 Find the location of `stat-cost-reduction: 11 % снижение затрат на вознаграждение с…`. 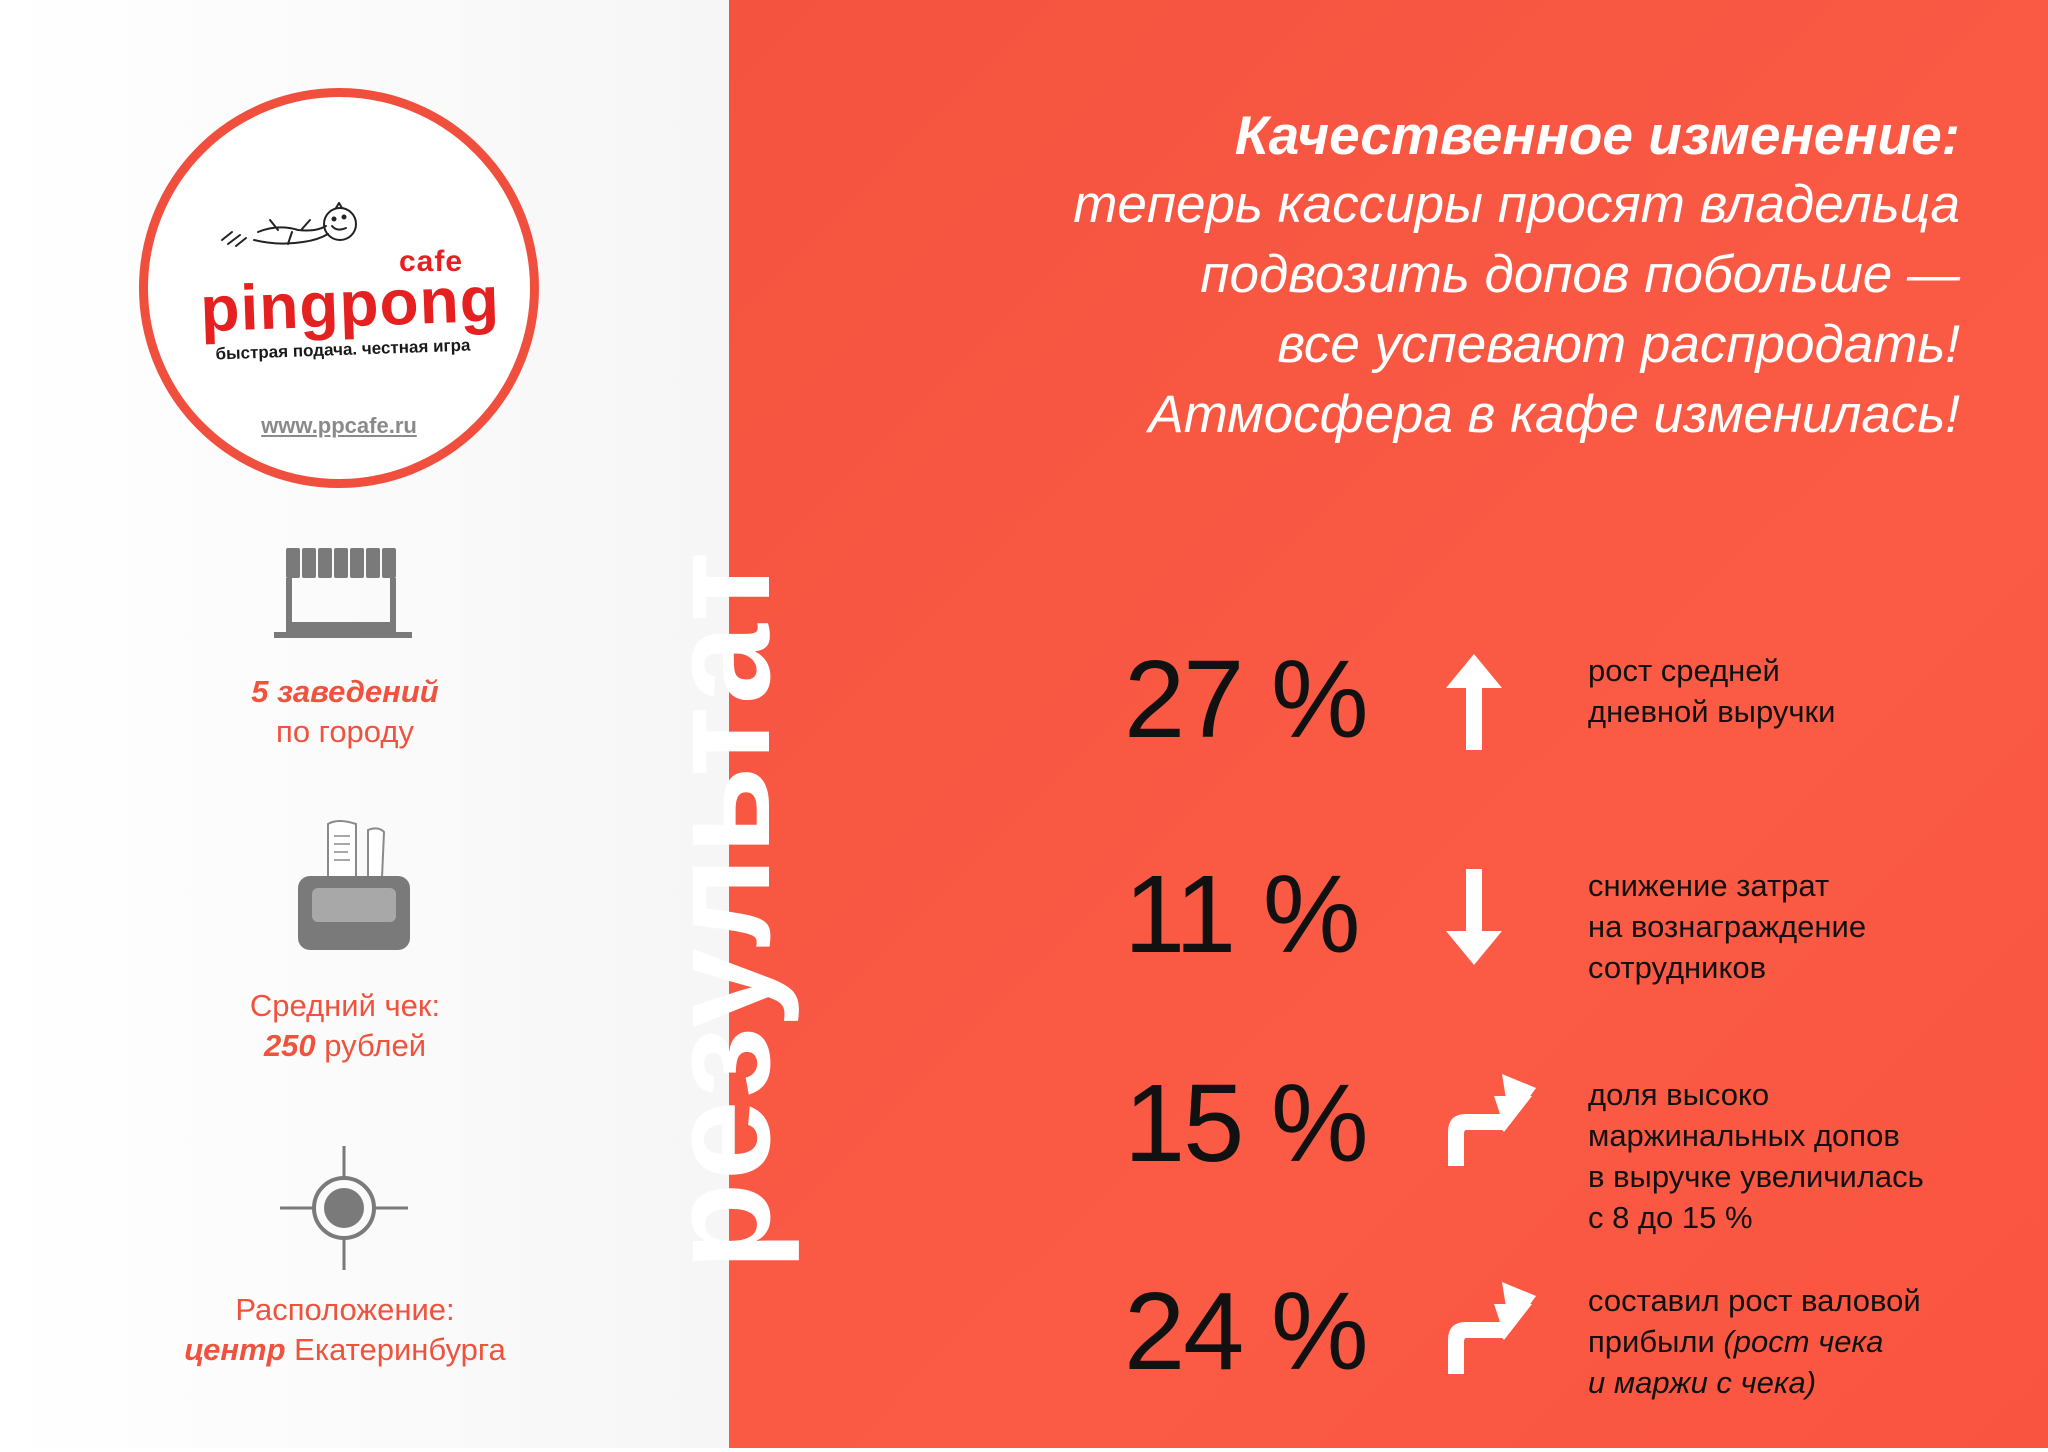

stat-cost-reduction: 11 % снижение затрат на вознаграждение с… is located at coordinates (1388, 945).